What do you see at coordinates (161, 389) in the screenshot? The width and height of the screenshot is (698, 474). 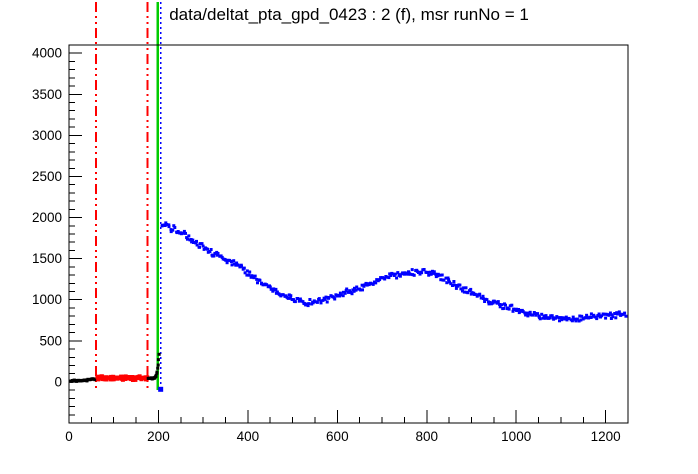 I see `data-range-foot-marker` at bounding box center [161, 389].